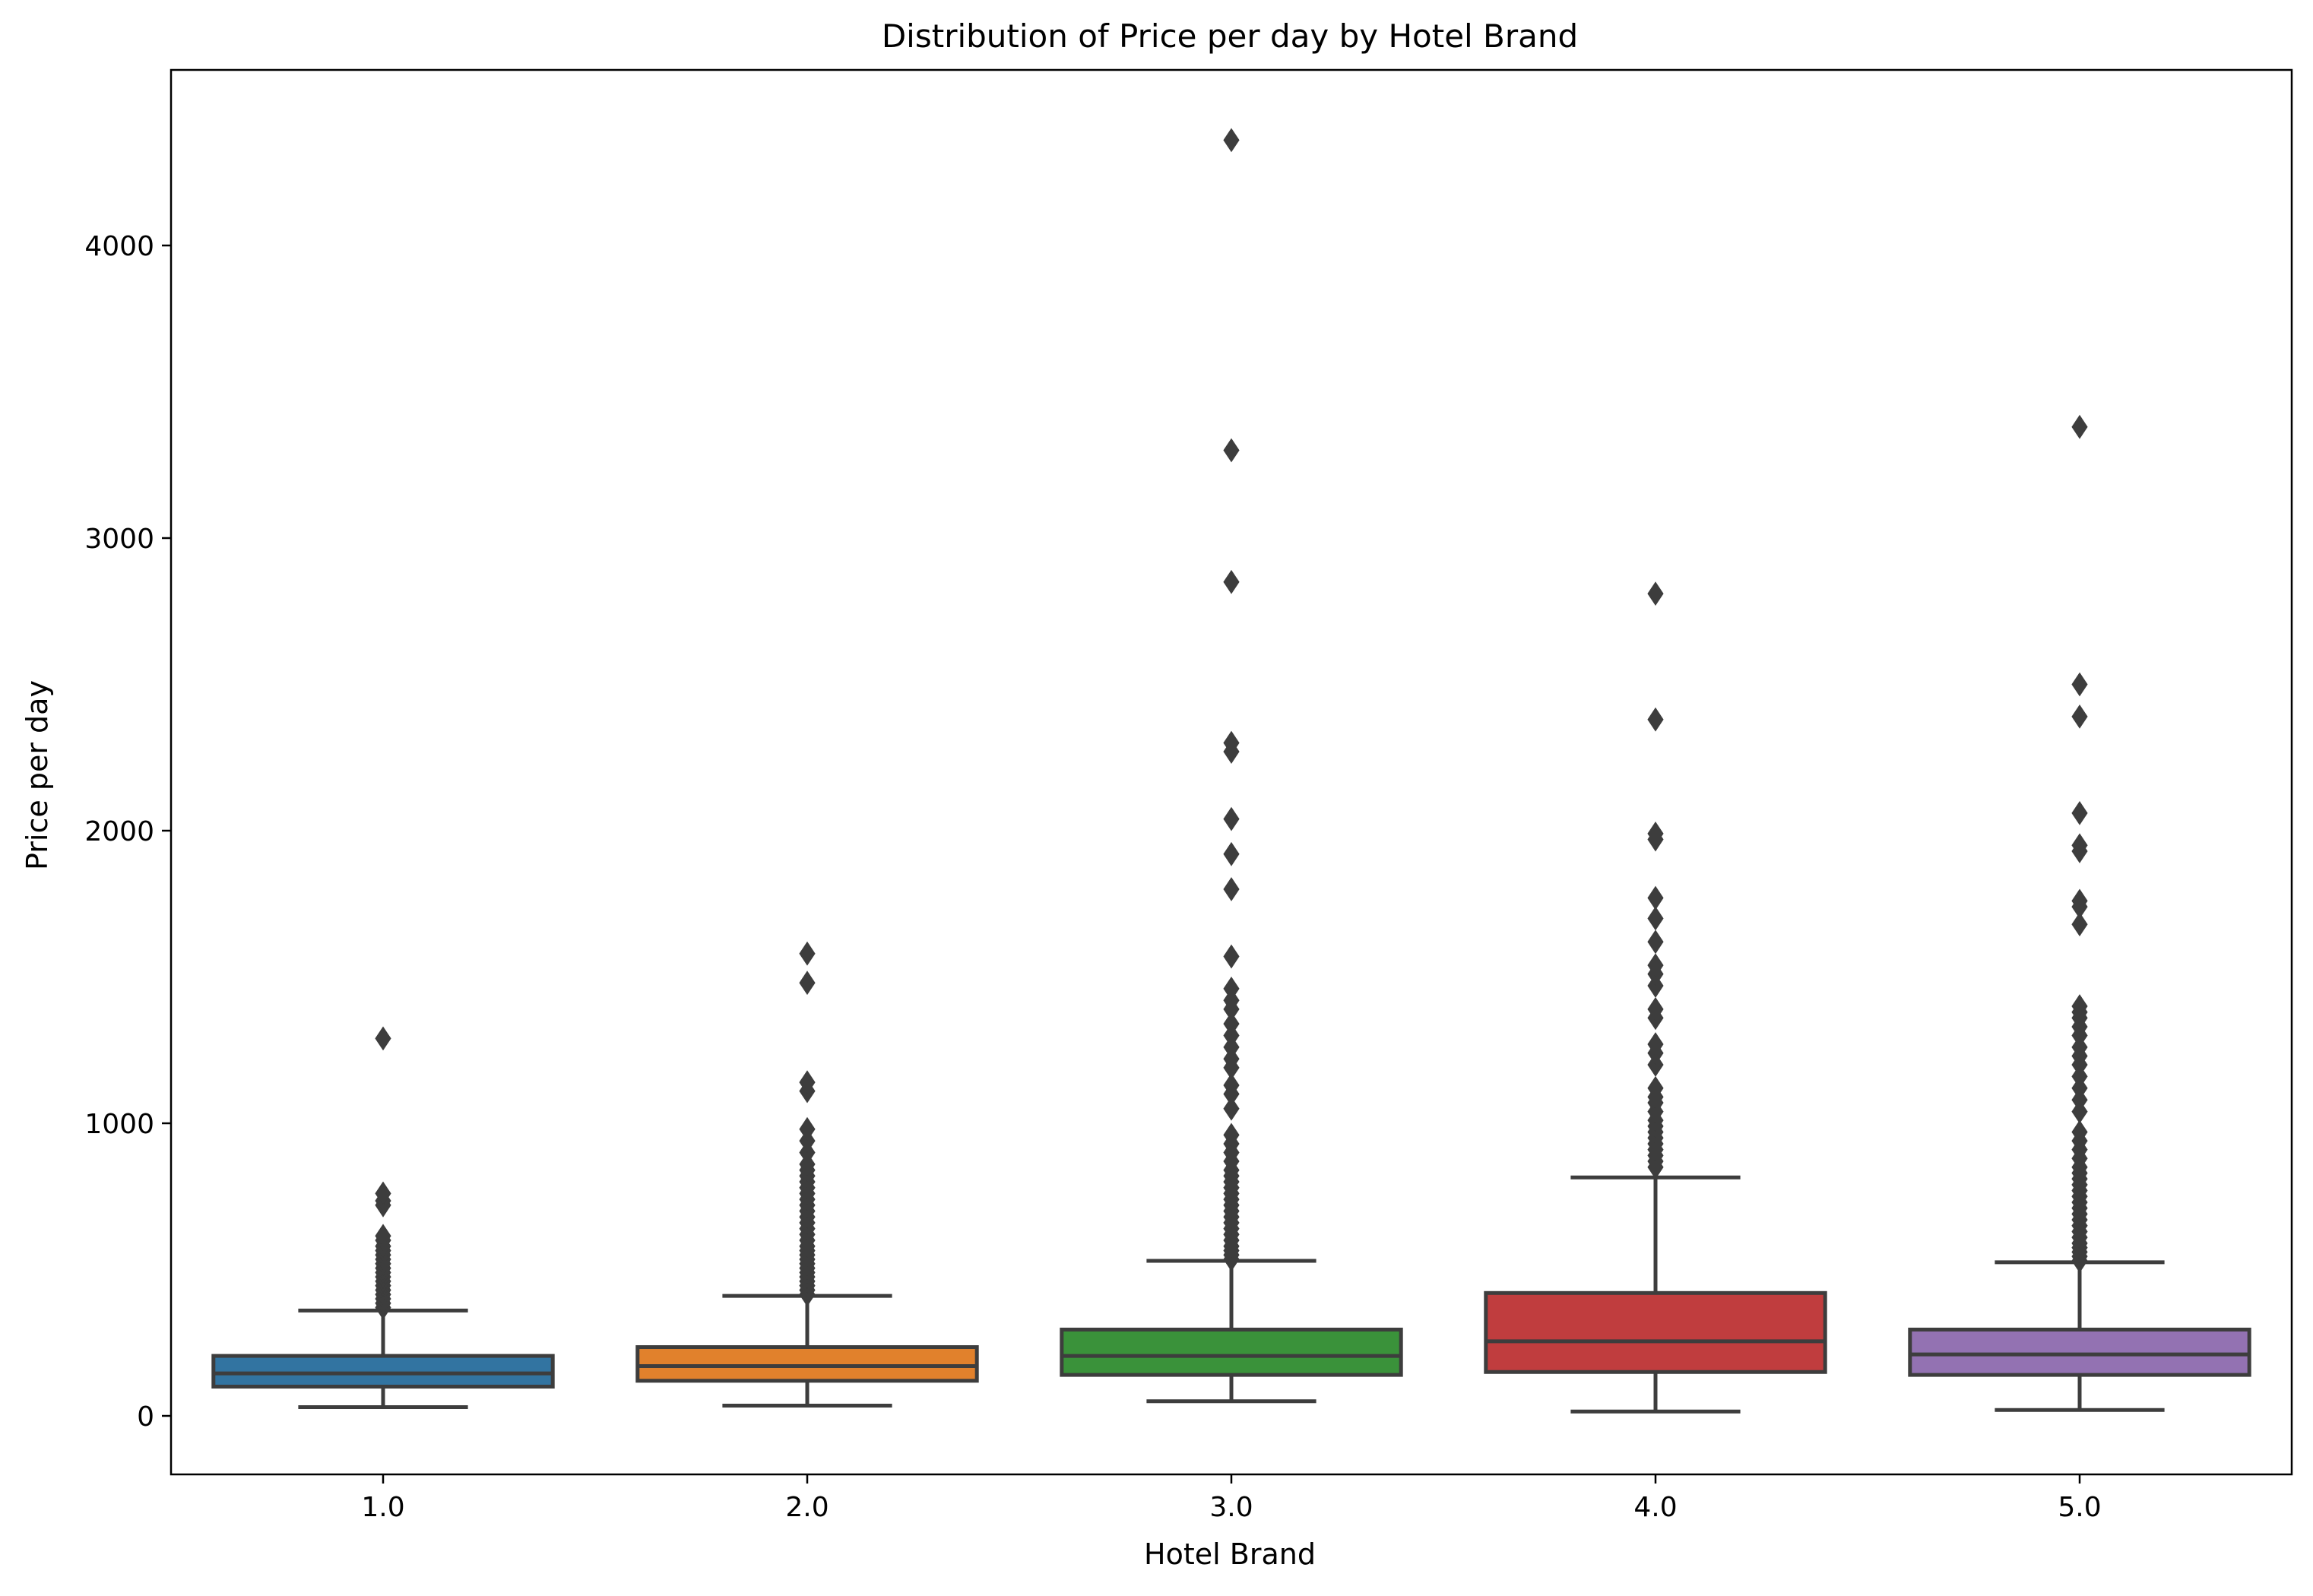  What do you see at coordinates (1655, 1508) in the screenshot?
I see `x-tick-label: 4.0` at bounding box center [1655, 1508].